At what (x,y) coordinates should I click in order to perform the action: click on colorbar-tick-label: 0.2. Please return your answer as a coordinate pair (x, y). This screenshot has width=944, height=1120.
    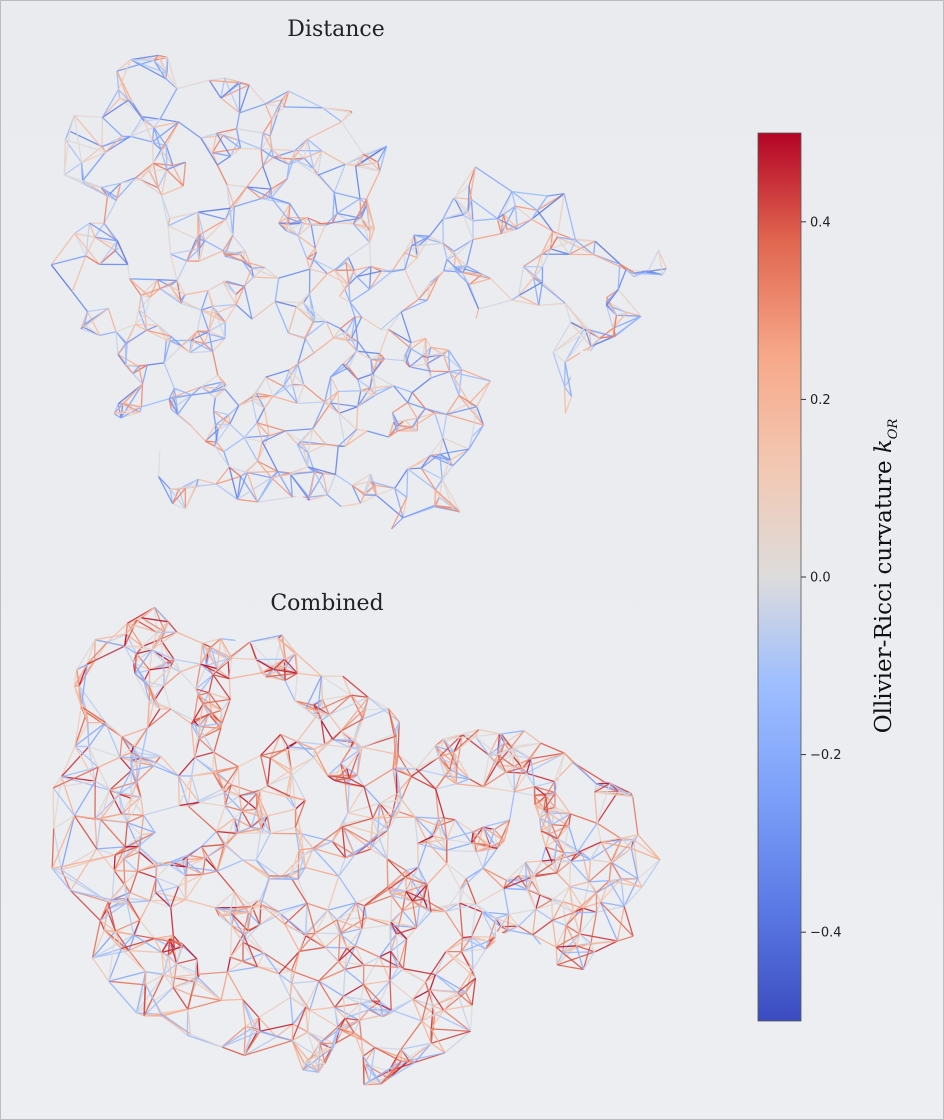
    Looking at the image, I should click on (820, 400).